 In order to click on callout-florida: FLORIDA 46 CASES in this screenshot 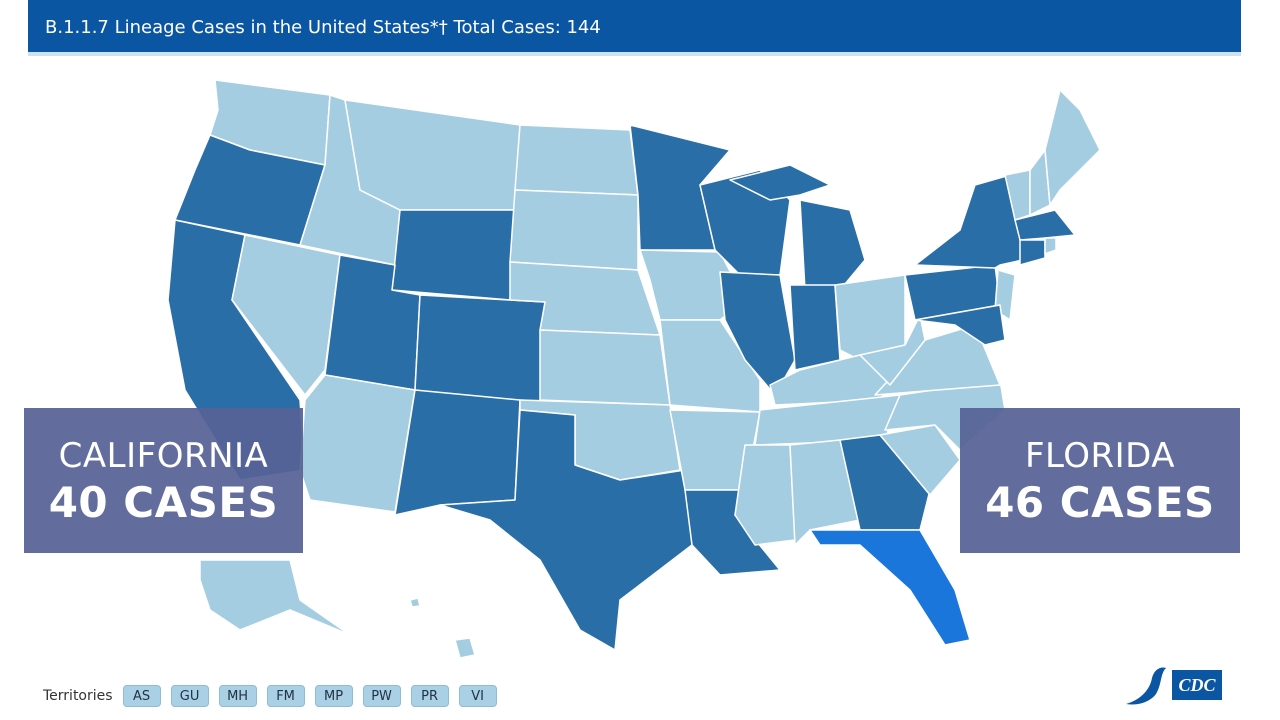, I will do `click(1100, 480)`.